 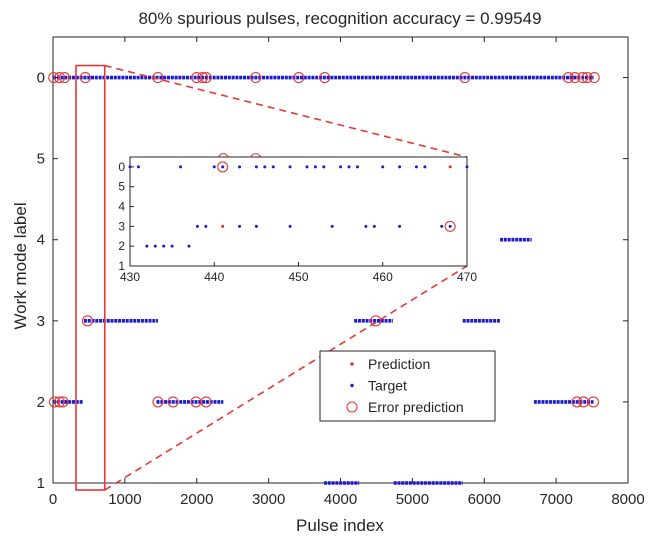 I want to click on legend-error-marker, so click(x=352, y=407).